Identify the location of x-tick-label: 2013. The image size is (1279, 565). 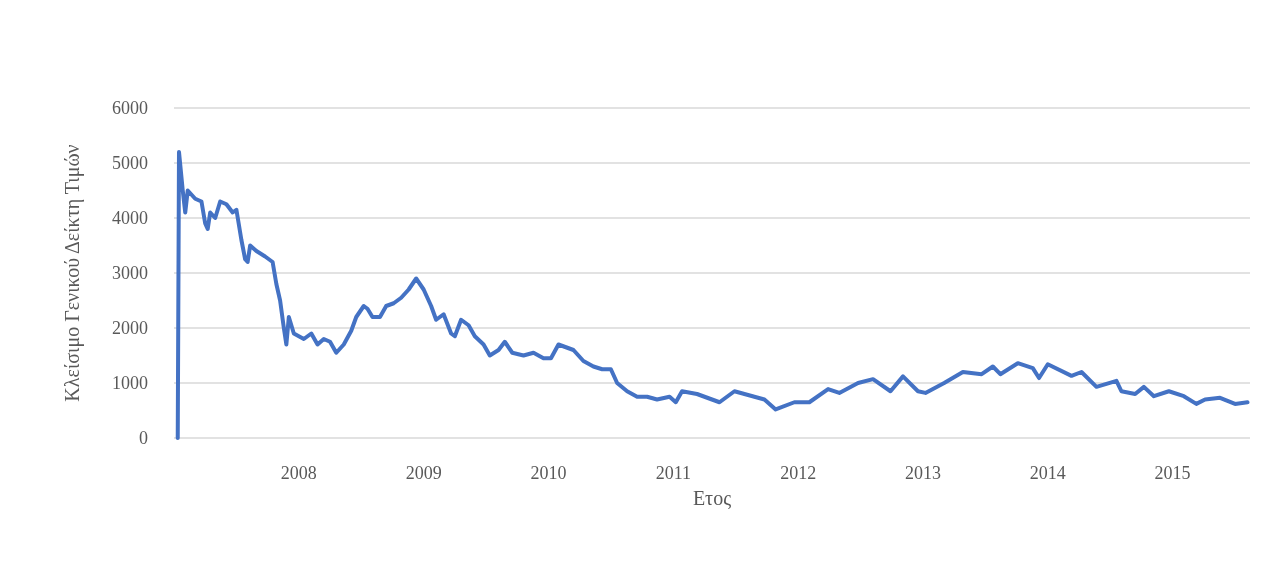
(922, 473).